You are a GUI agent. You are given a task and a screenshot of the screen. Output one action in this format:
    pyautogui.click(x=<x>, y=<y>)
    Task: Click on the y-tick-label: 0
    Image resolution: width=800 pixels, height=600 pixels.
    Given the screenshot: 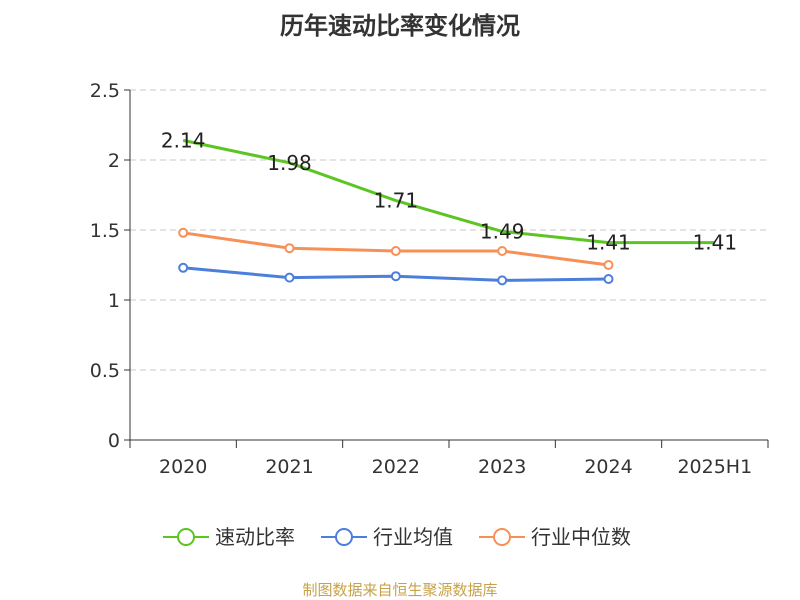 What is the action you would take?
    pyautogui.click(x=114, y=441)
    